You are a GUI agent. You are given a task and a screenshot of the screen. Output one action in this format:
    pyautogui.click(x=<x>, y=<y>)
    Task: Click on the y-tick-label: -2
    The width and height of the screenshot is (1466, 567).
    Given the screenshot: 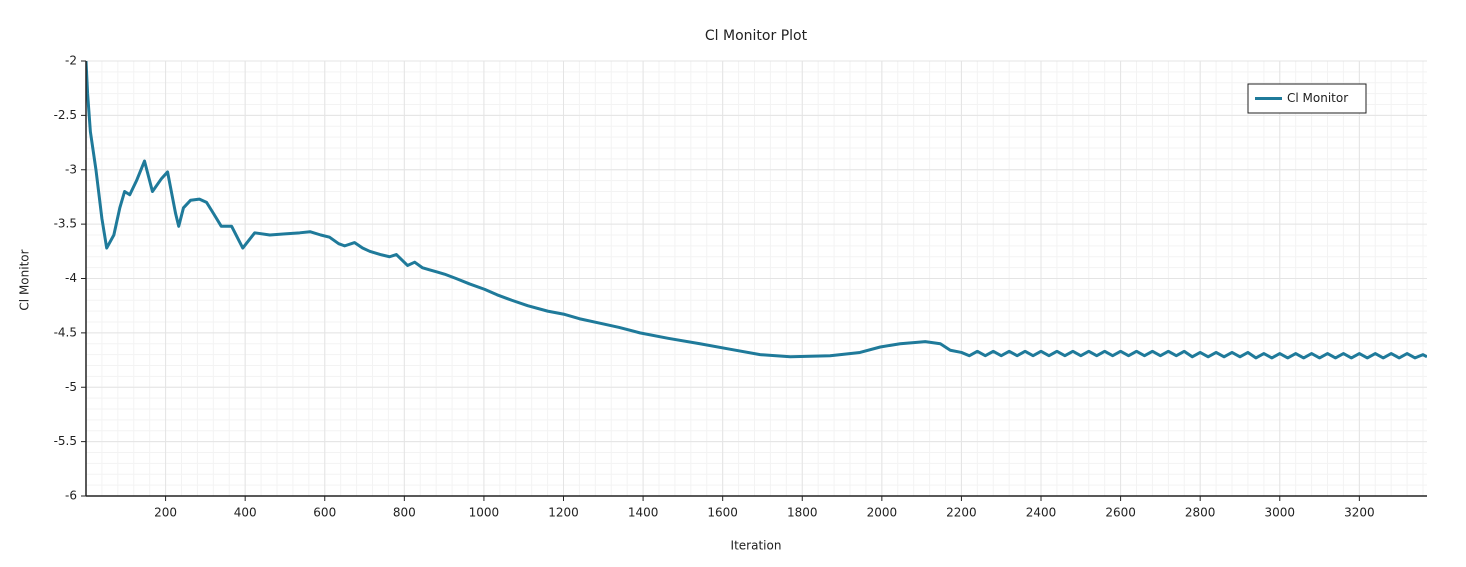 What is the action you would take?
    pyautogui.click(x=71, y=61)
    